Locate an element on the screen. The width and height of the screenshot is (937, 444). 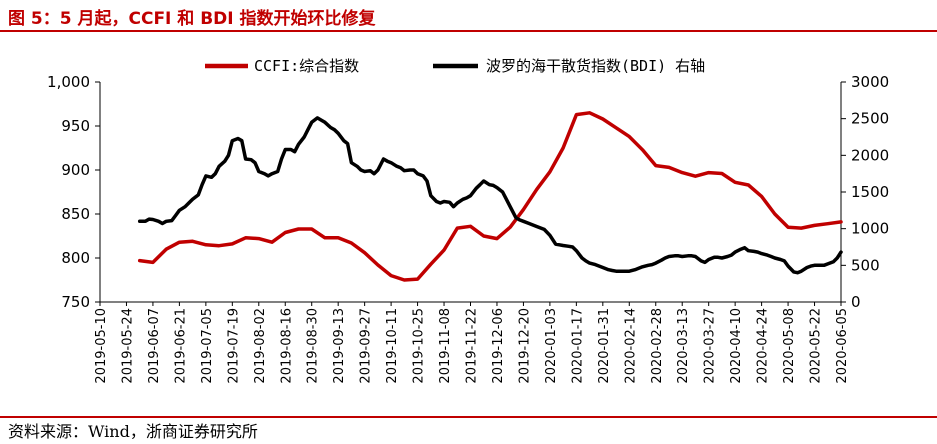
x-tick-label: 2020-01-17 is located at coordinates (577, 346).